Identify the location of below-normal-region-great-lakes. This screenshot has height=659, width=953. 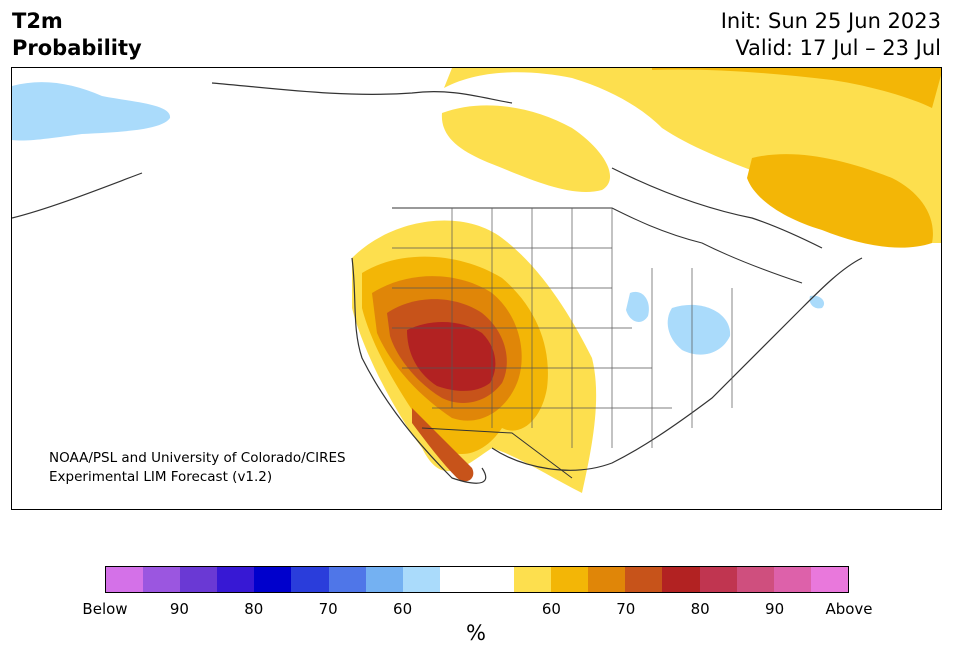
(699, 329).